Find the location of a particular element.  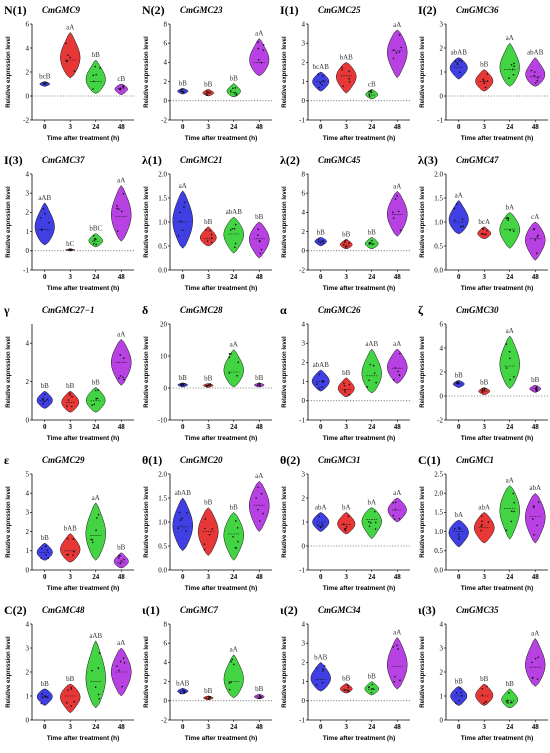

y-tick-label: 4 is located at coordinates (442, 348).